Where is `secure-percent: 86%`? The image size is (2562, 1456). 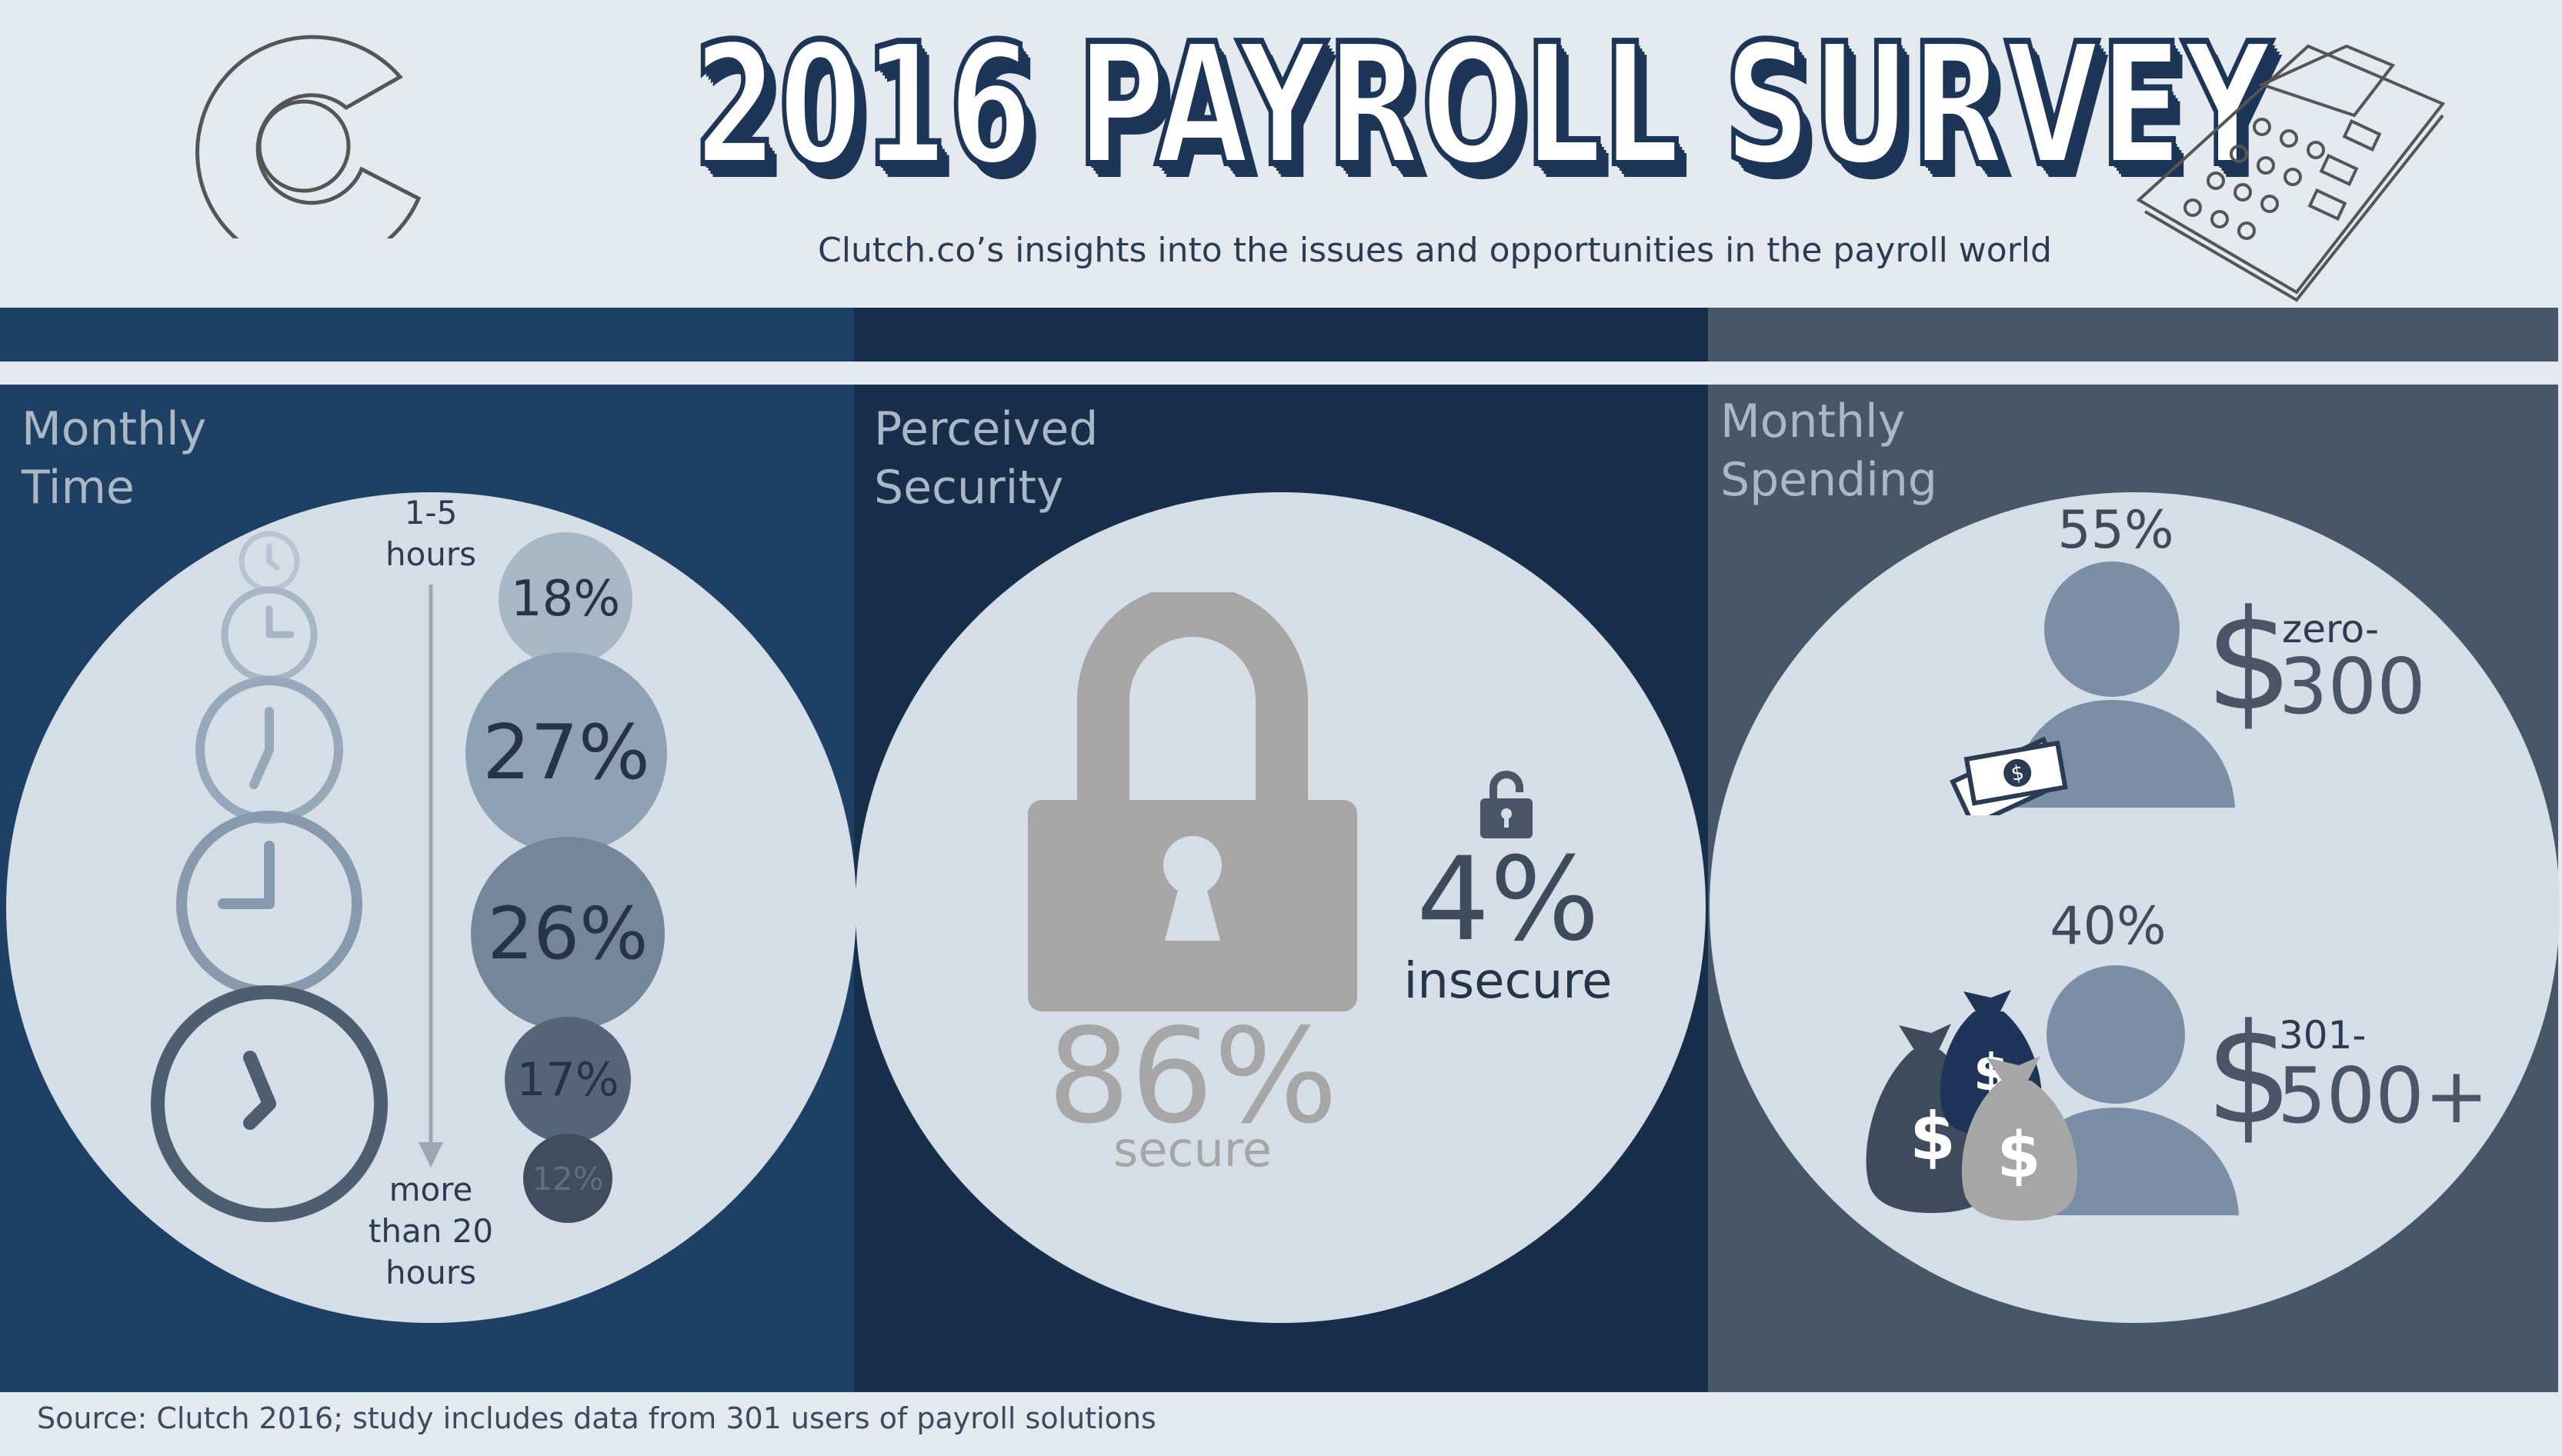 secure-percent: 86% is located at coordinates (1193, 1077).